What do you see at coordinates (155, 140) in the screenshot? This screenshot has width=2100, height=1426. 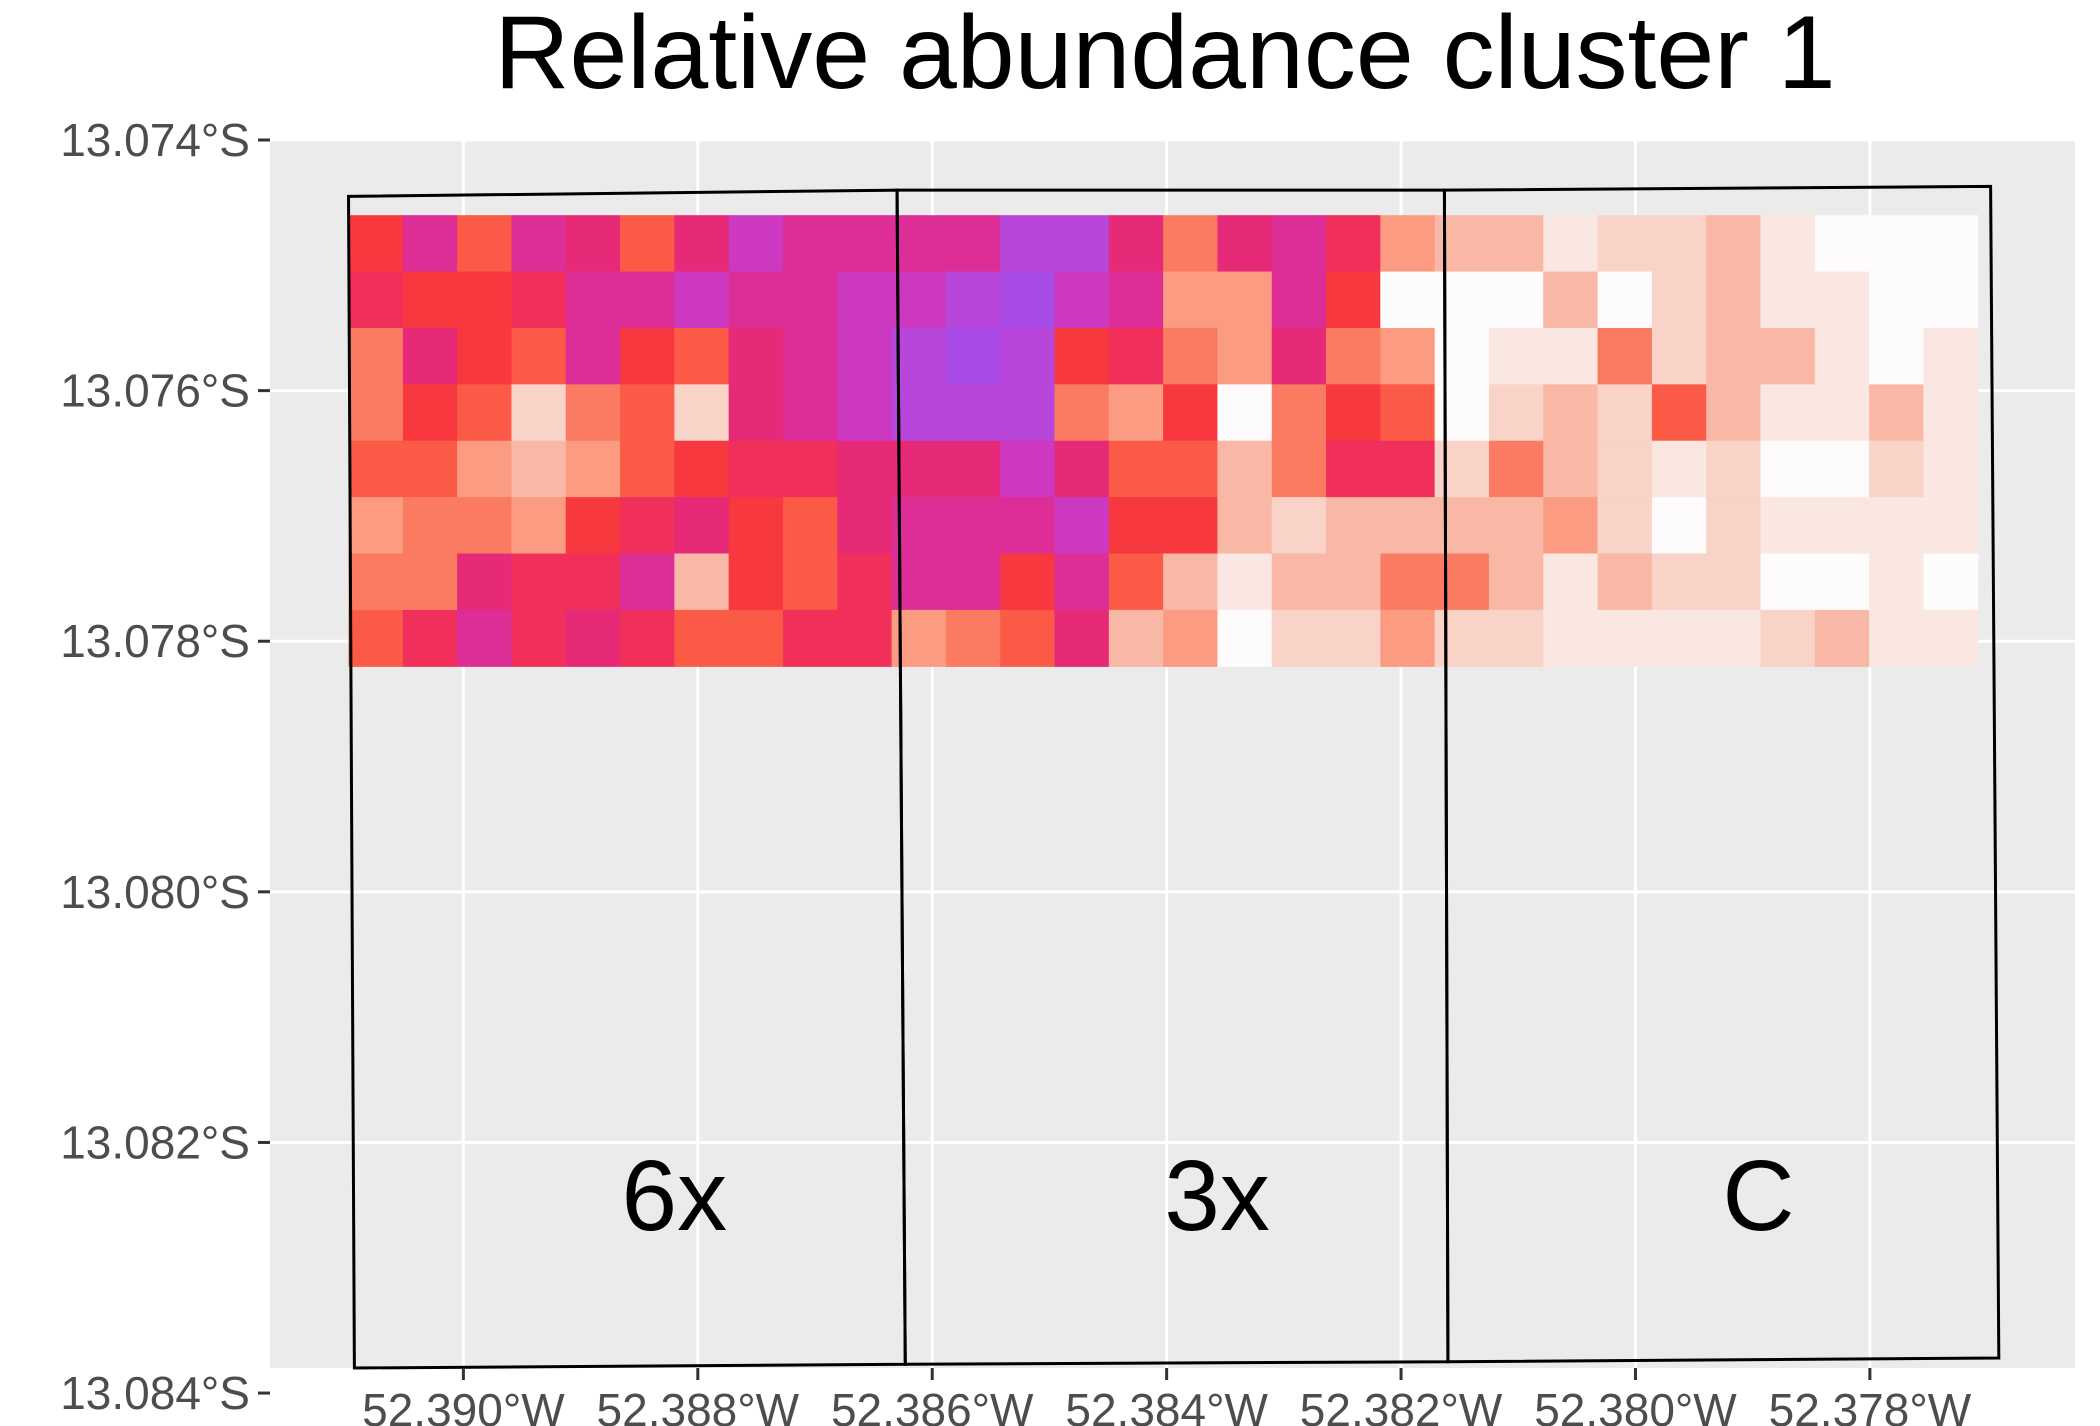 I see `y-tick-label: 13.074°S` at bounding box center [155, 140].